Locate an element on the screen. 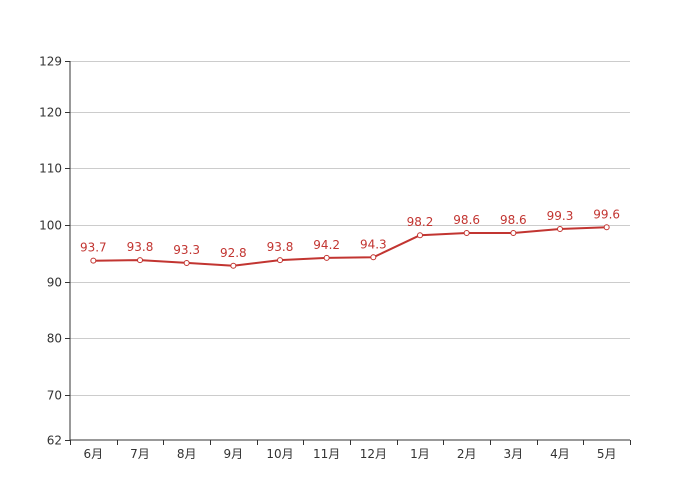  x-tick-label: 11月 is located at coordinates (326, 454).